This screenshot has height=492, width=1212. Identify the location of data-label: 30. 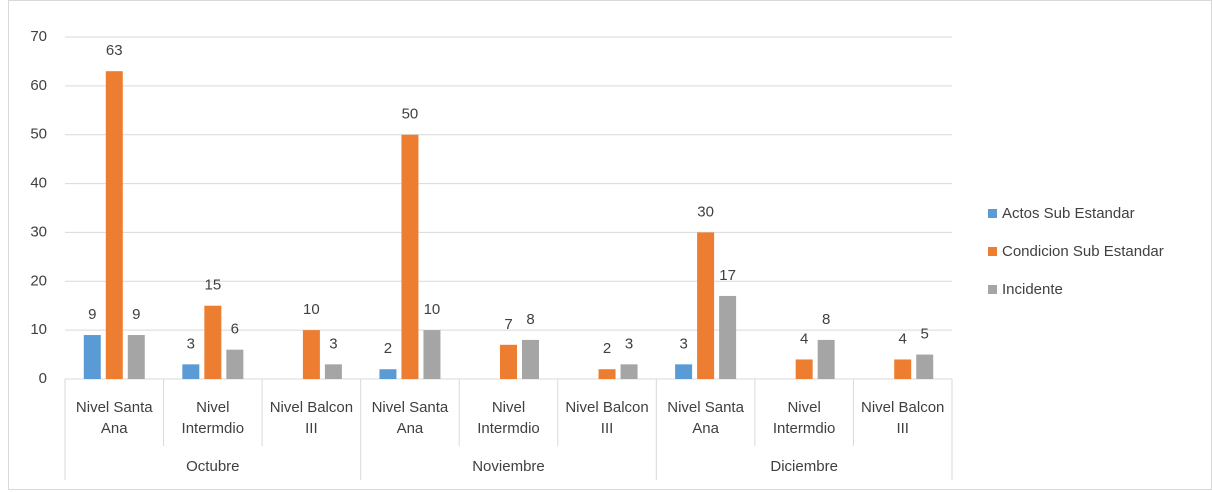
(705, 211).